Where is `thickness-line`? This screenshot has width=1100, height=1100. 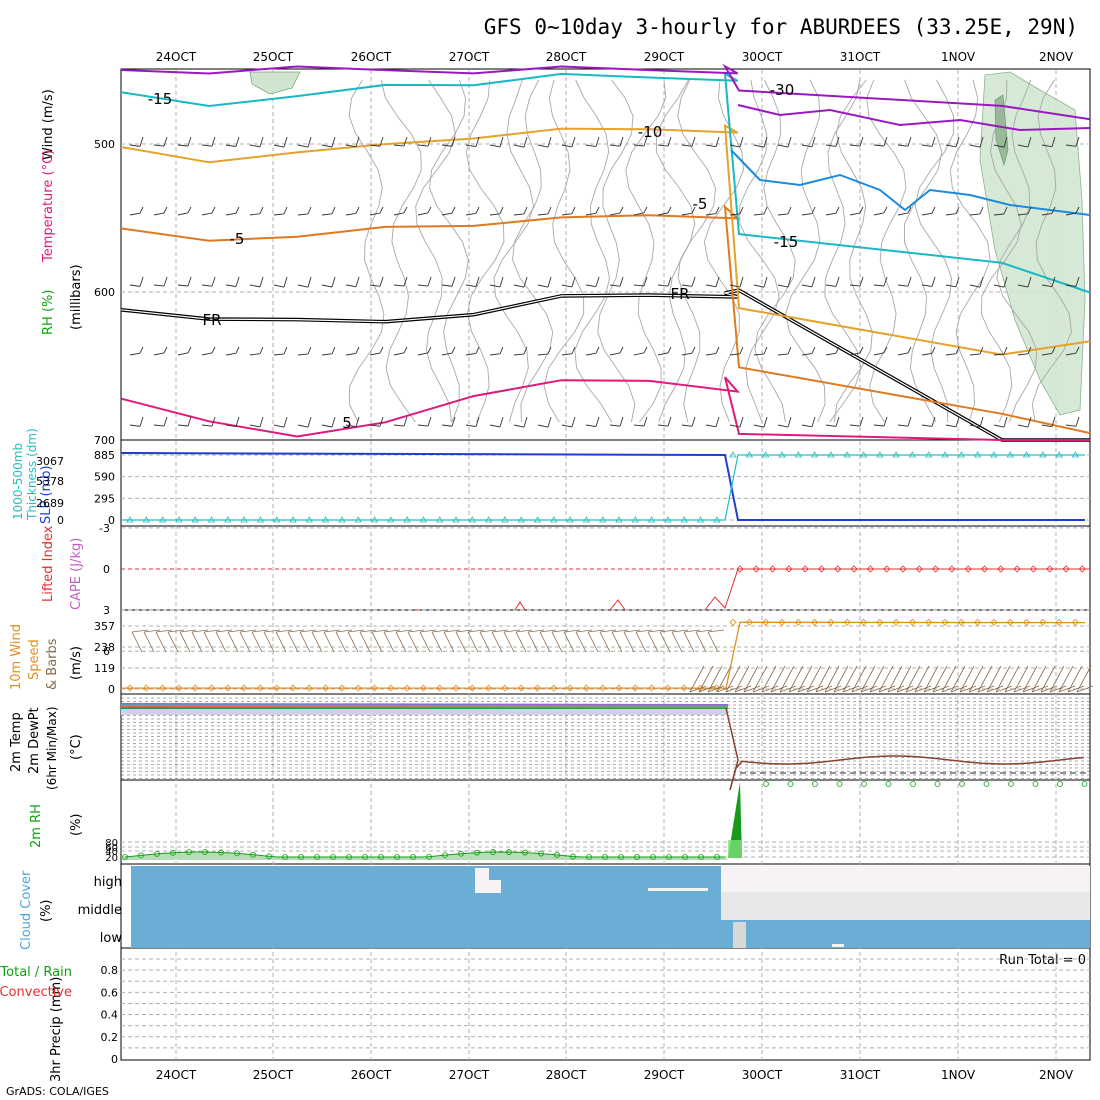
thickness-line is located at coordinates (603, 487).